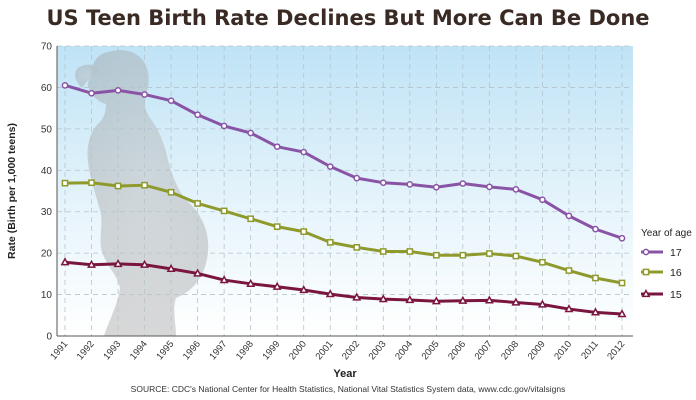  Describe the element at coordinates (325, 350) in the screenshot. I see `x-tick-label: 2001` at that location.